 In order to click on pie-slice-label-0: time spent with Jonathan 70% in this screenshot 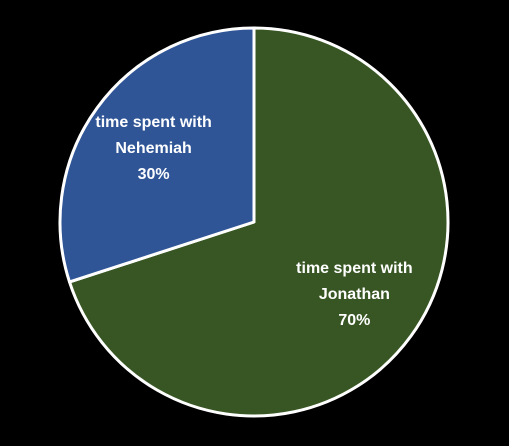, I will do `click(354, 294)`.